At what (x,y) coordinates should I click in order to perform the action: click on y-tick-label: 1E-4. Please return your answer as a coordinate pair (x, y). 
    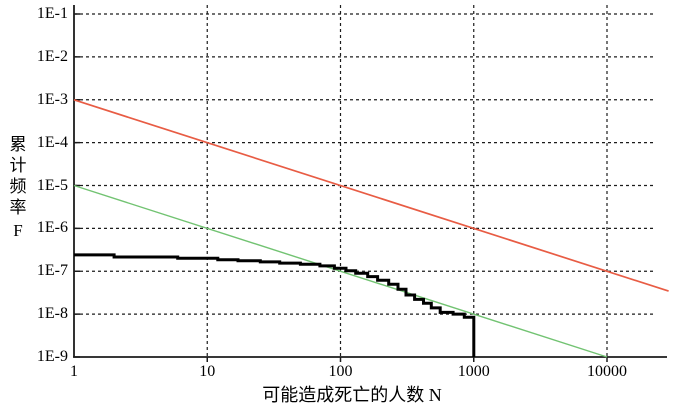
    Looking at the image, I should click on (52, 142).